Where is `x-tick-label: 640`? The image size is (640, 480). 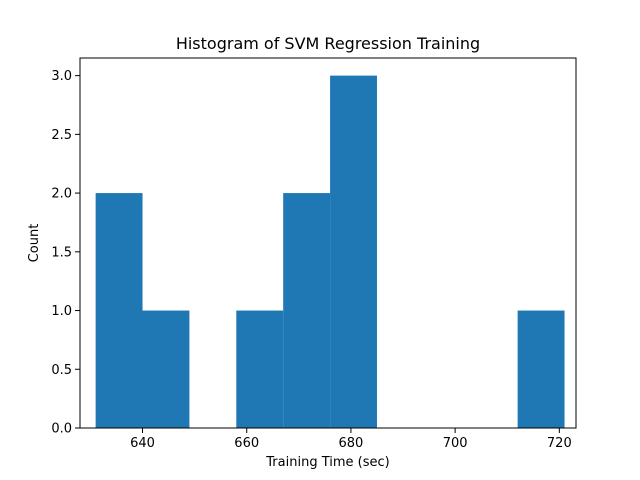 x-tick-label: 640 is located at coordinates (142, 443).